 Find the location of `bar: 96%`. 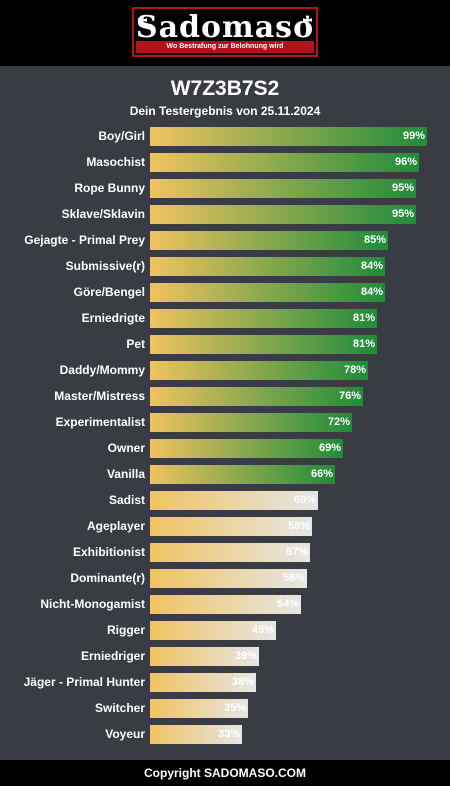

bar: 96% is located at coordinates (284, 162).